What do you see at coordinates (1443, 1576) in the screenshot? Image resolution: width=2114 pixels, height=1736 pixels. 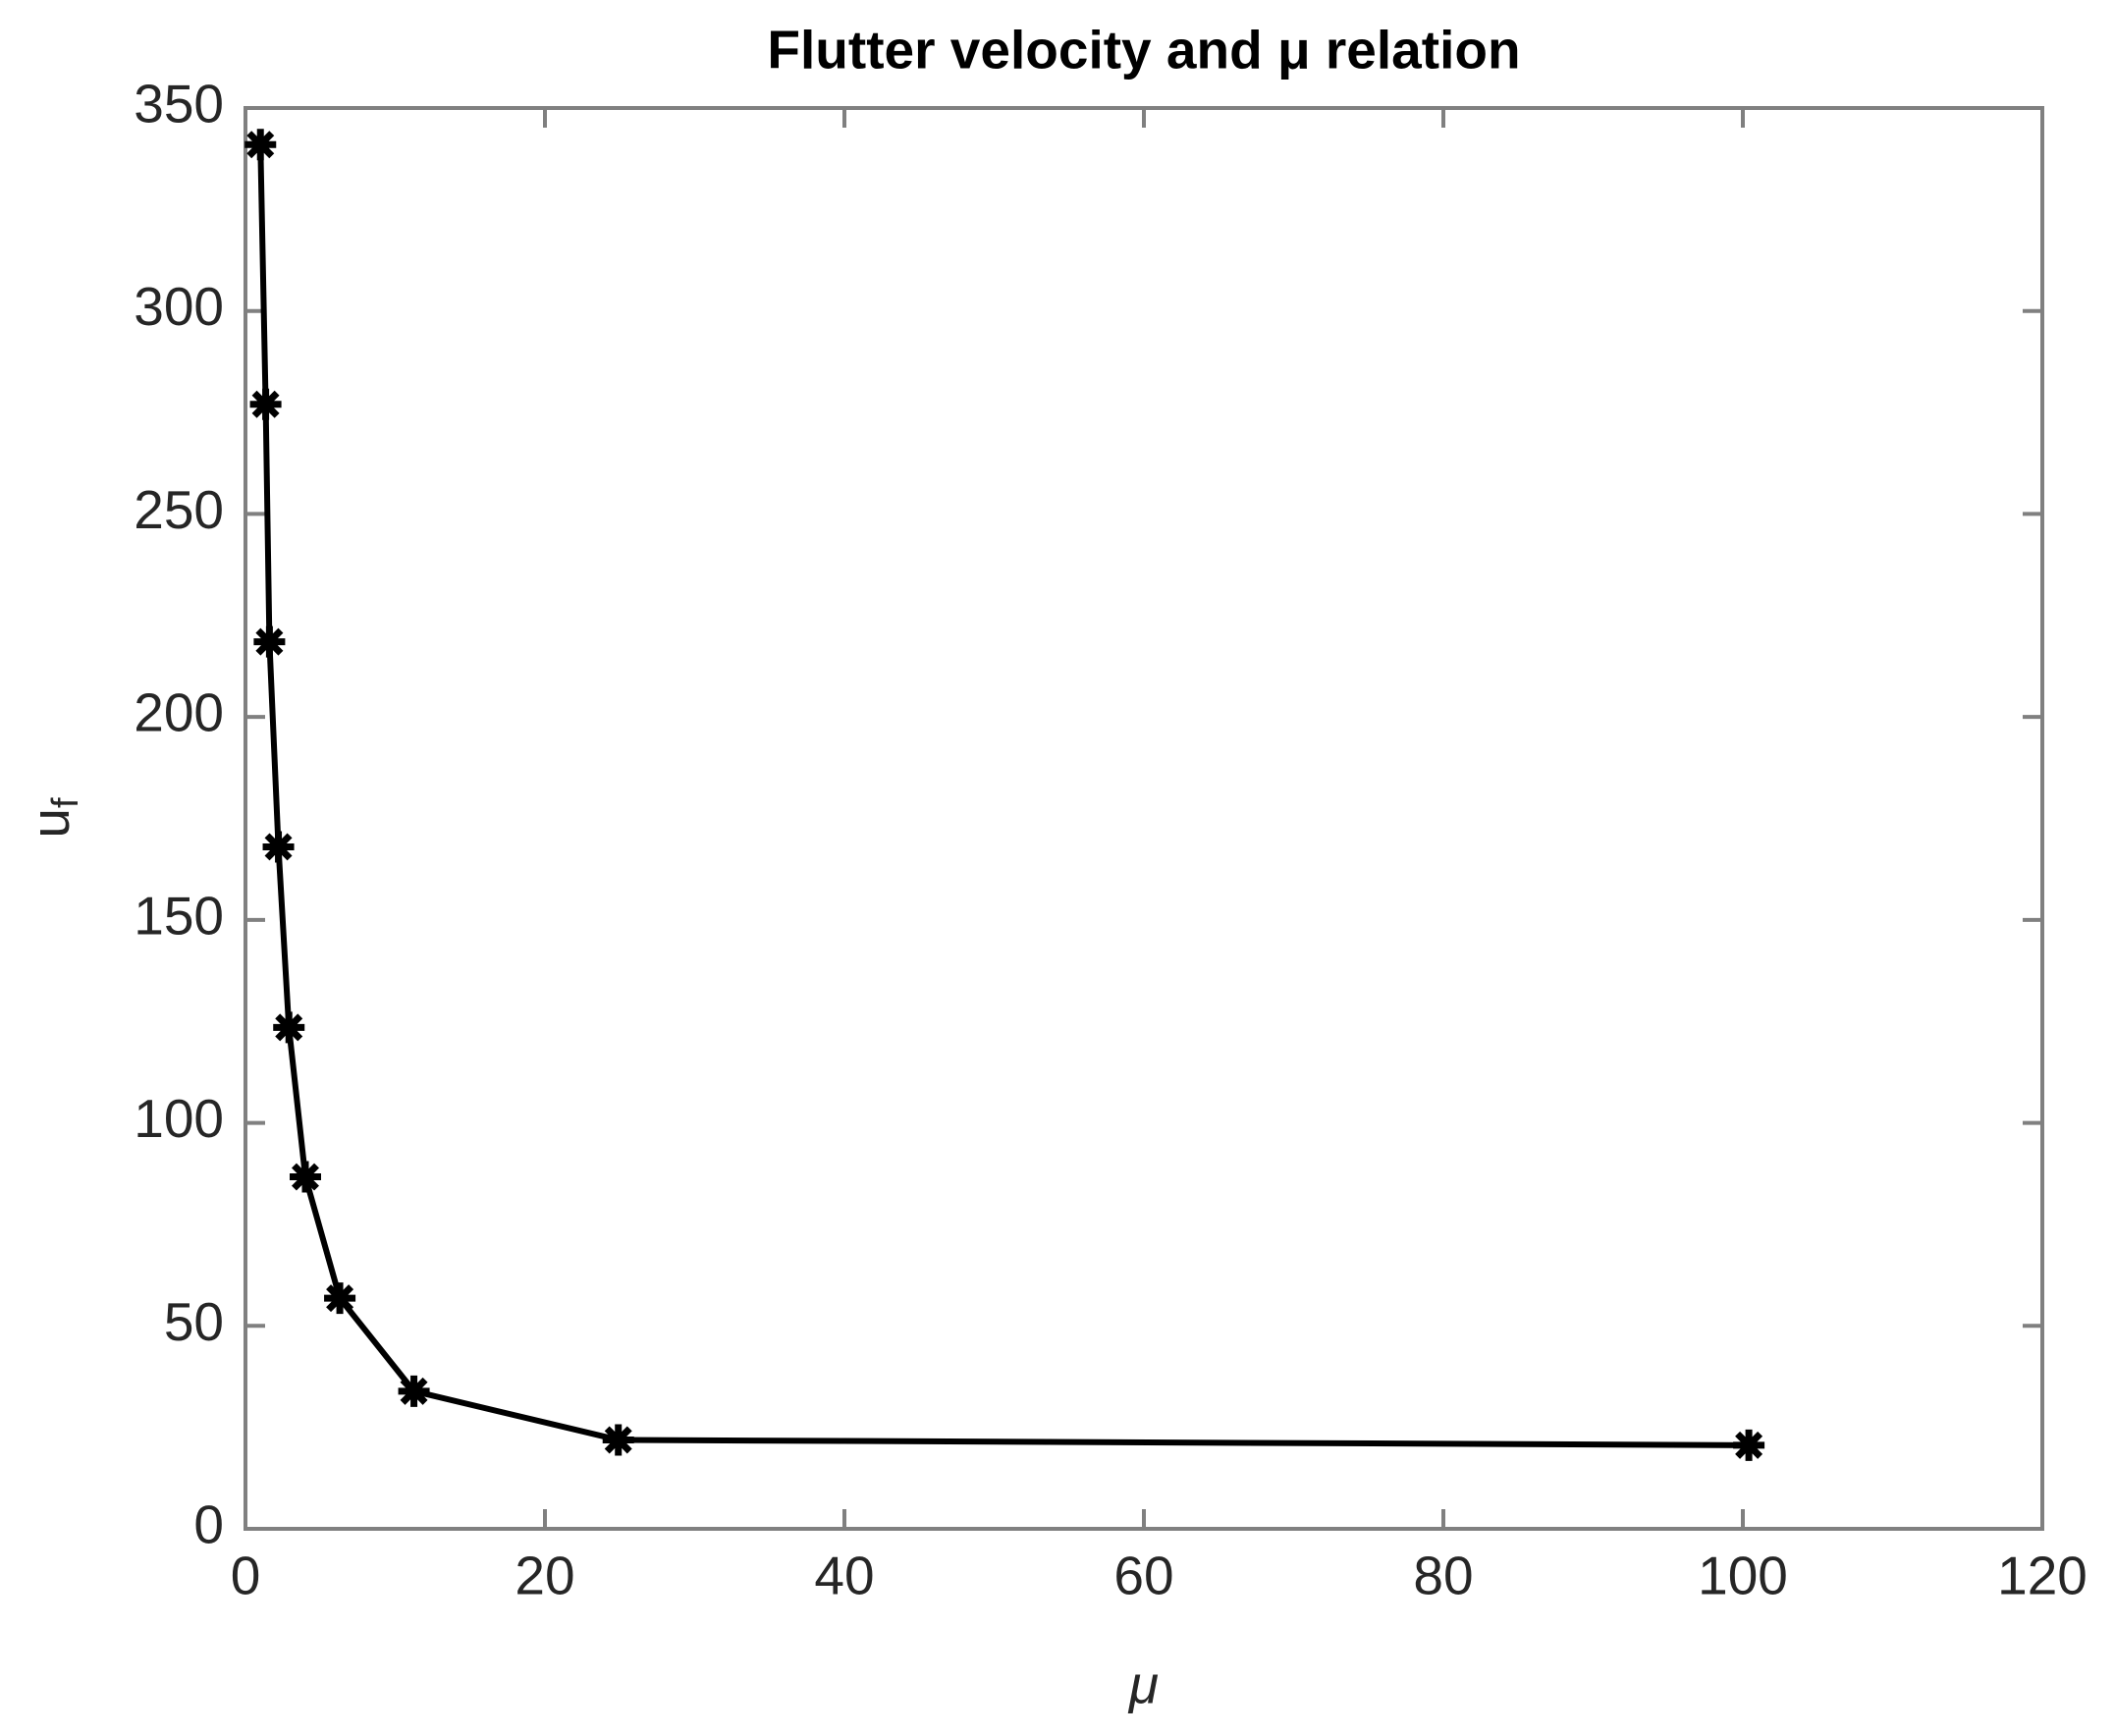 I see `x-tick-label: 80` at bounding box center [1443, 1576].